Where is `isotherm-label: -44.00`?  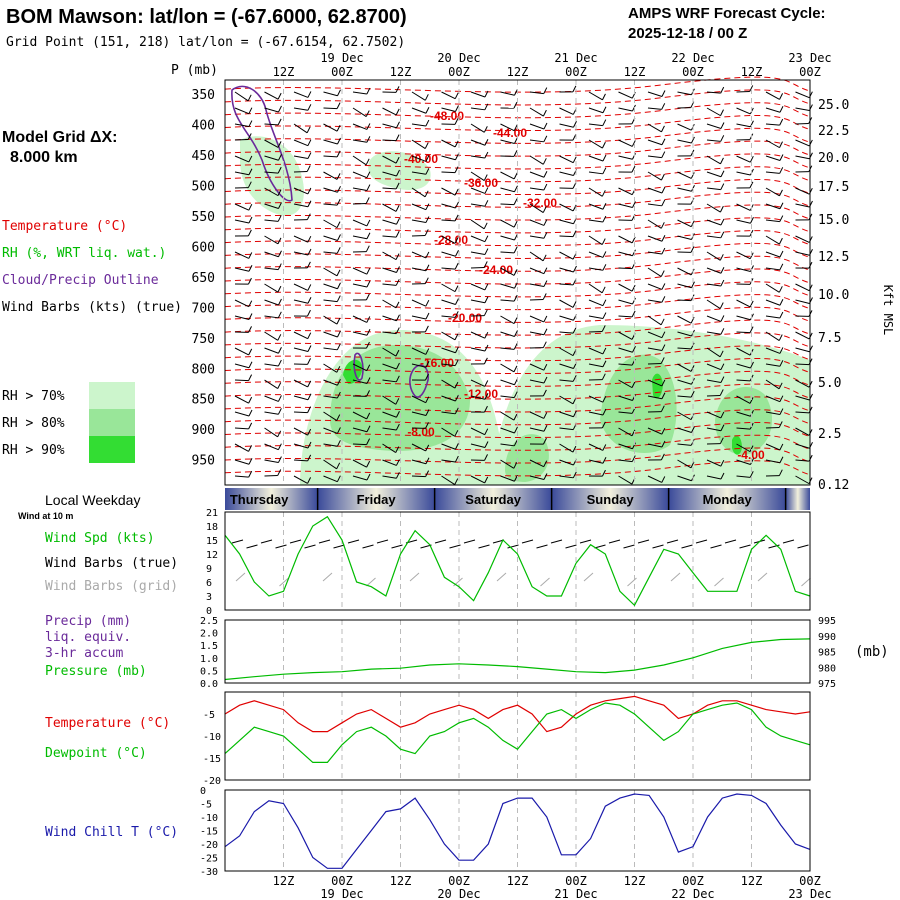 isotherm-label: -44.00 is located at coordinates (510, 133).